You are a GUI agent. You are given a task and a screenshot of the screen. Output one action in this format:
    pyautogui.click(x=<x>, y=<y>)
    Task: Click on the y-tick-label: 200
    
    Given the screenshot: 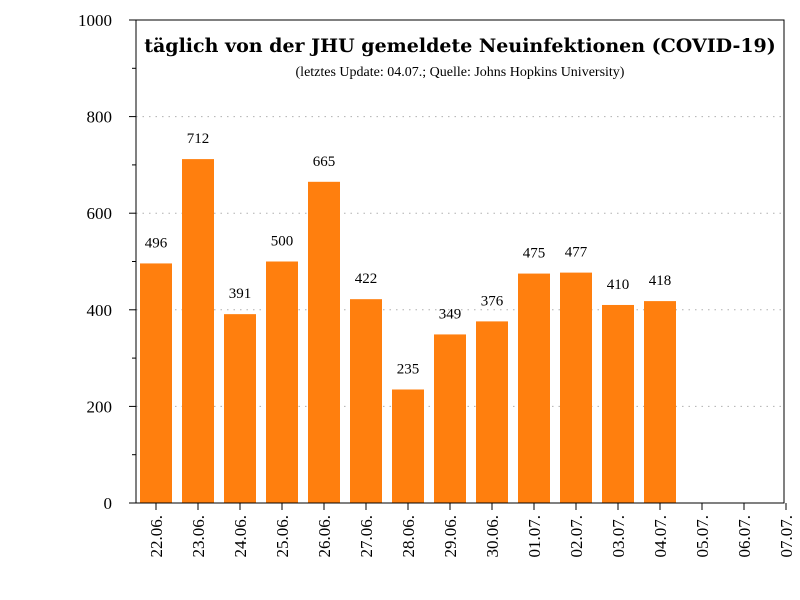 What is the action you would take?
    pyautogui.click(x=100, y=406)
    